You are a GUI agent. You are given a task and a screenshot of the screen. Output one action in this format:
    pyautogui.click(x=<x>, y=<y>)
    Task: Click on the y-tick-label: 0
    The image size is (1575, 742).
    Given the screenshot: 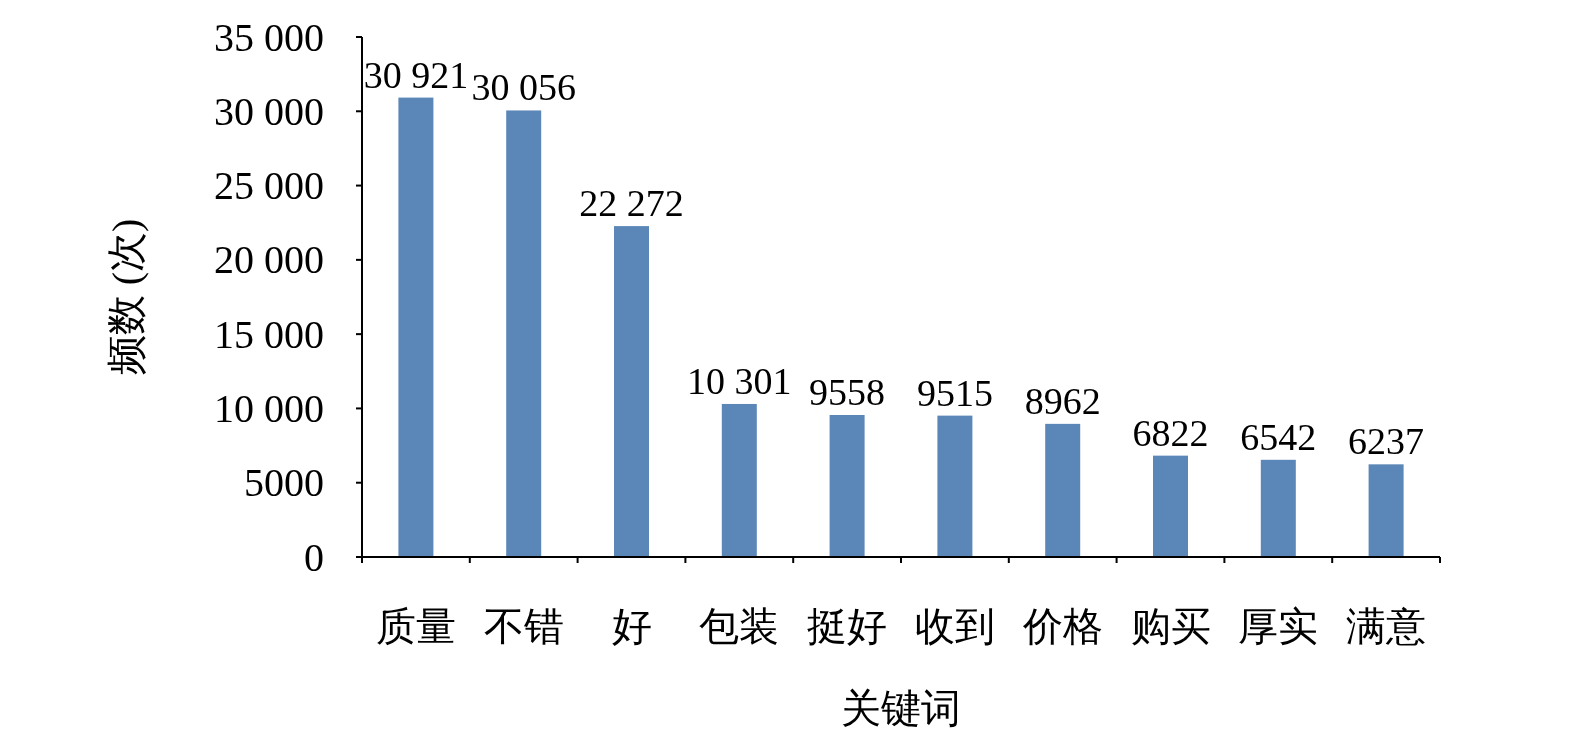 What is the action you would take?
    pyautogui.click(x=314, y=557)
    